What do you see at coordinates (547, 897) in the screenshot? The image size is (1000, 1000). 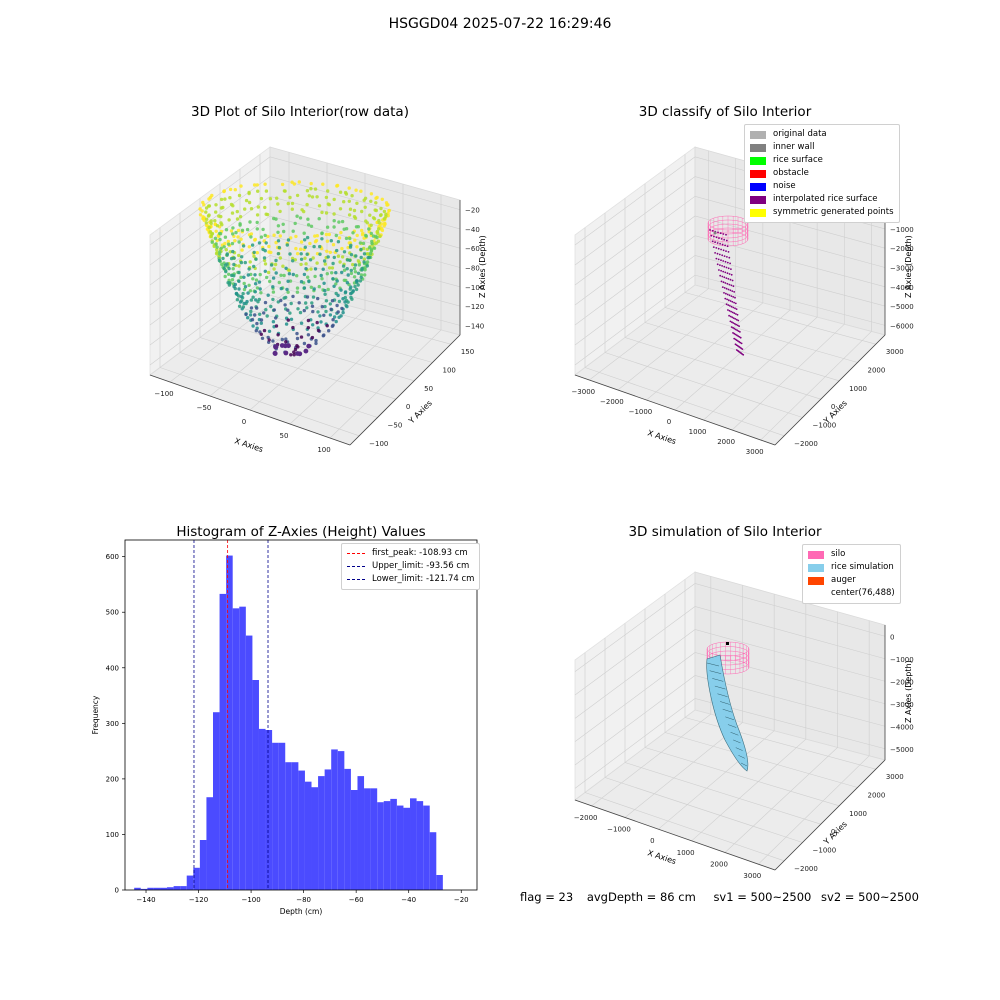 I see `flag-text: flag = 23` at bounding box center [547, 897].